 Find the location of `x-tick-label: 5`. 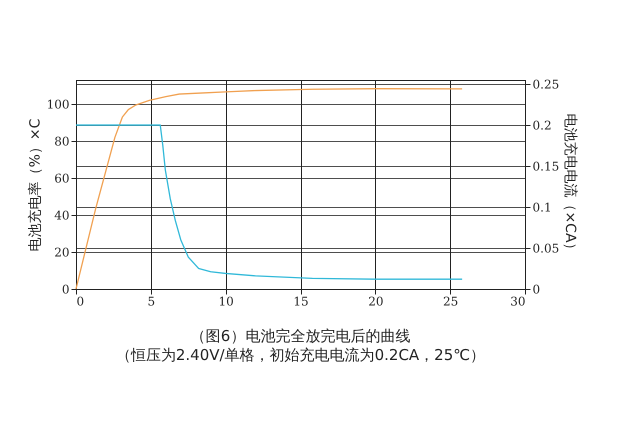

x-tick-label: 5 is located at coordinates (152, 301).